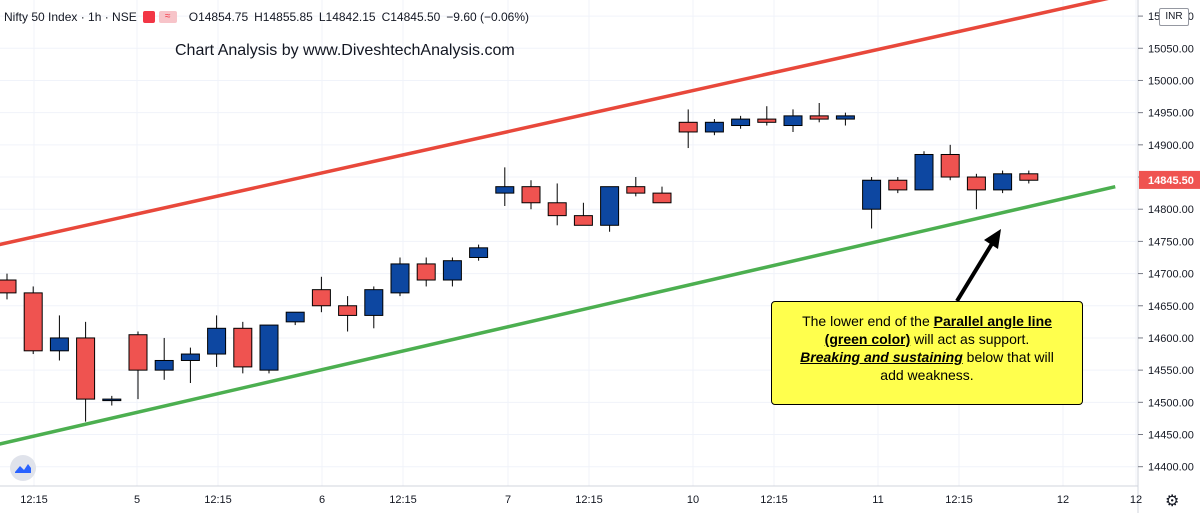  I want to click on x-tick-label: 5, so click(137, 500).